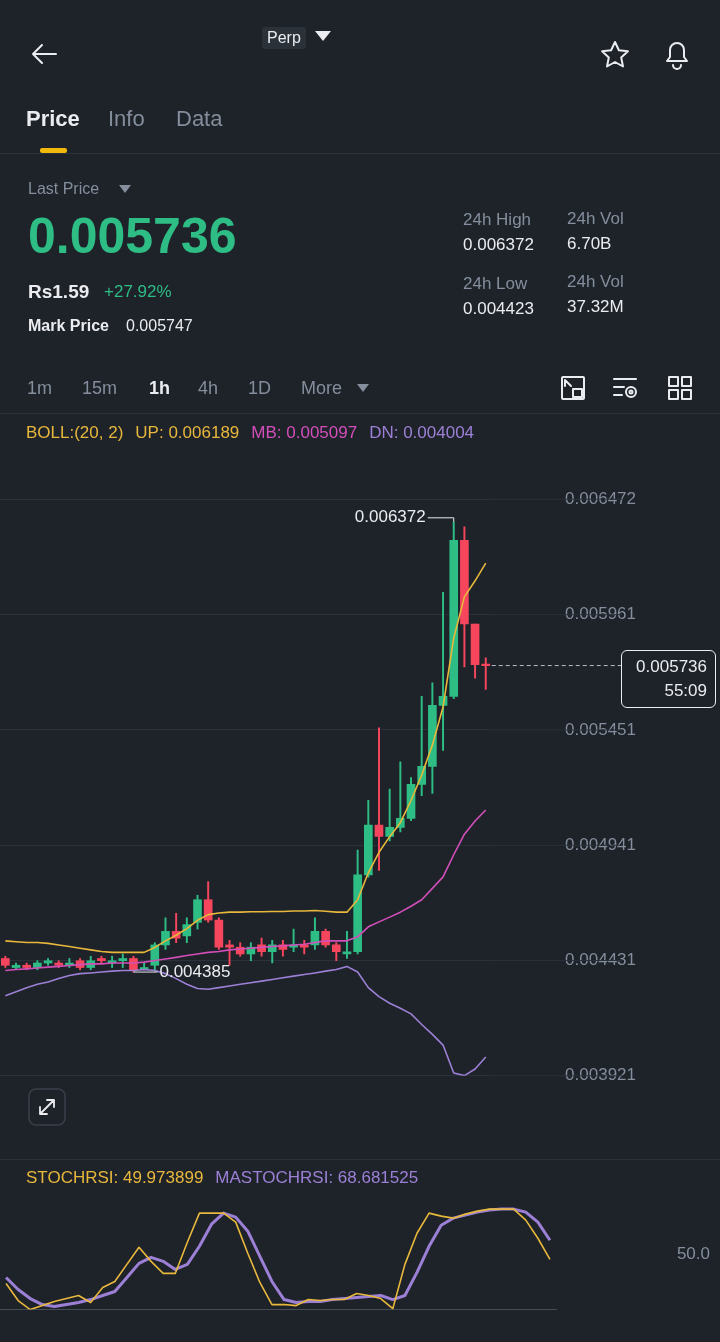 Image resolution: width=720 pixels, height=1342 pixels. What do you see at coordinates (322, 388) in the screenshot?
I see `text: More` at bounding box center [322, 388].